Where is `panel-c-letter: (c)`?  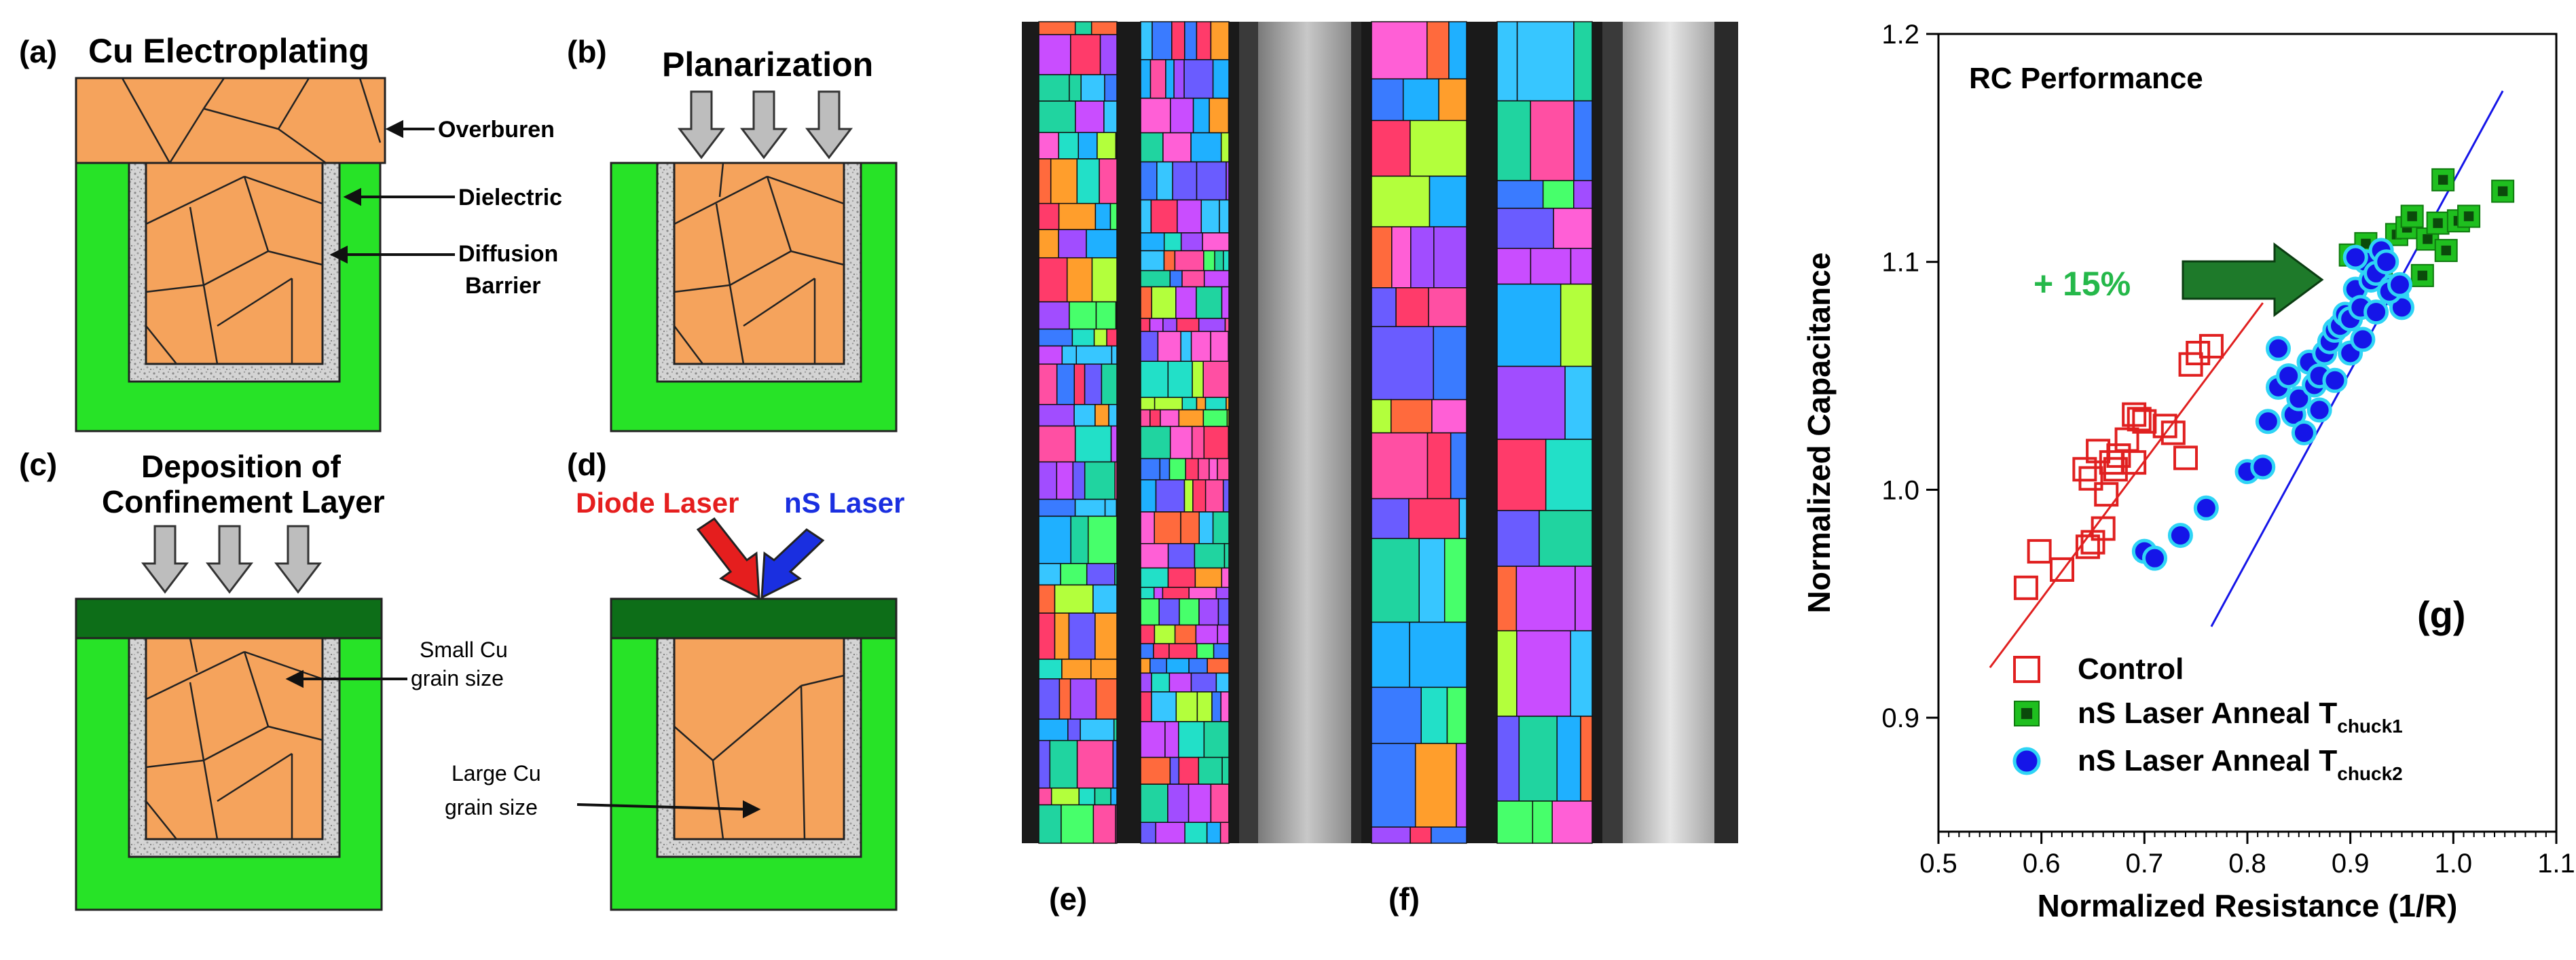
panel-c-letter: (c) is located at coordinates (38, 465).